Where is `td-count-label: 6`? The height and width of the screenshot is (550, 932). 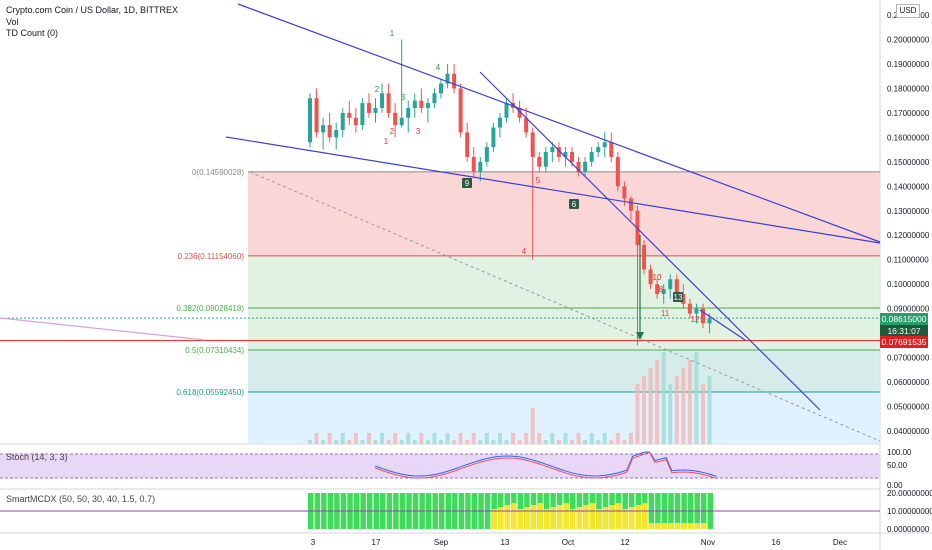 td-count-label: 6 is located at coordinates (574, 204).